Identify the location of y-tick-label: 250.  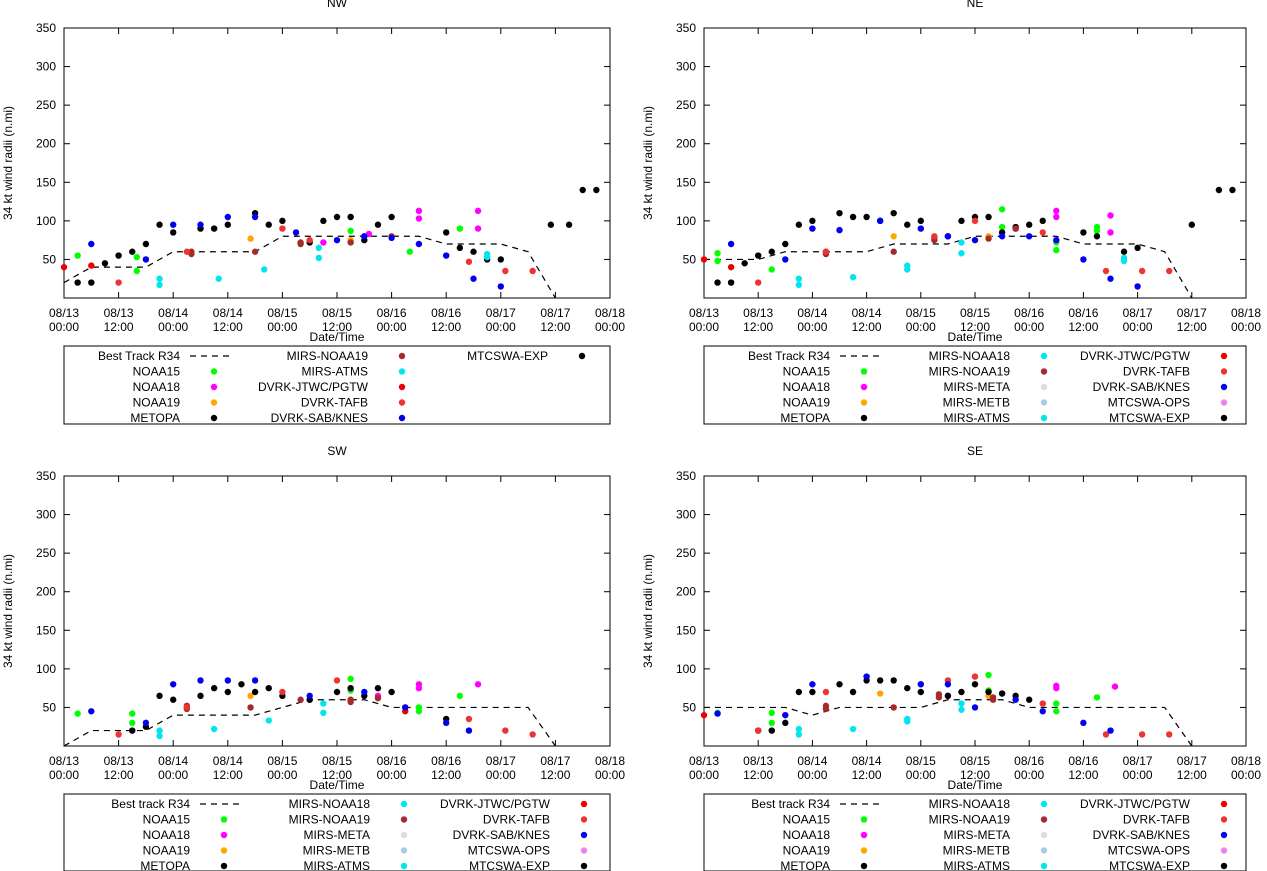
(686, 553).